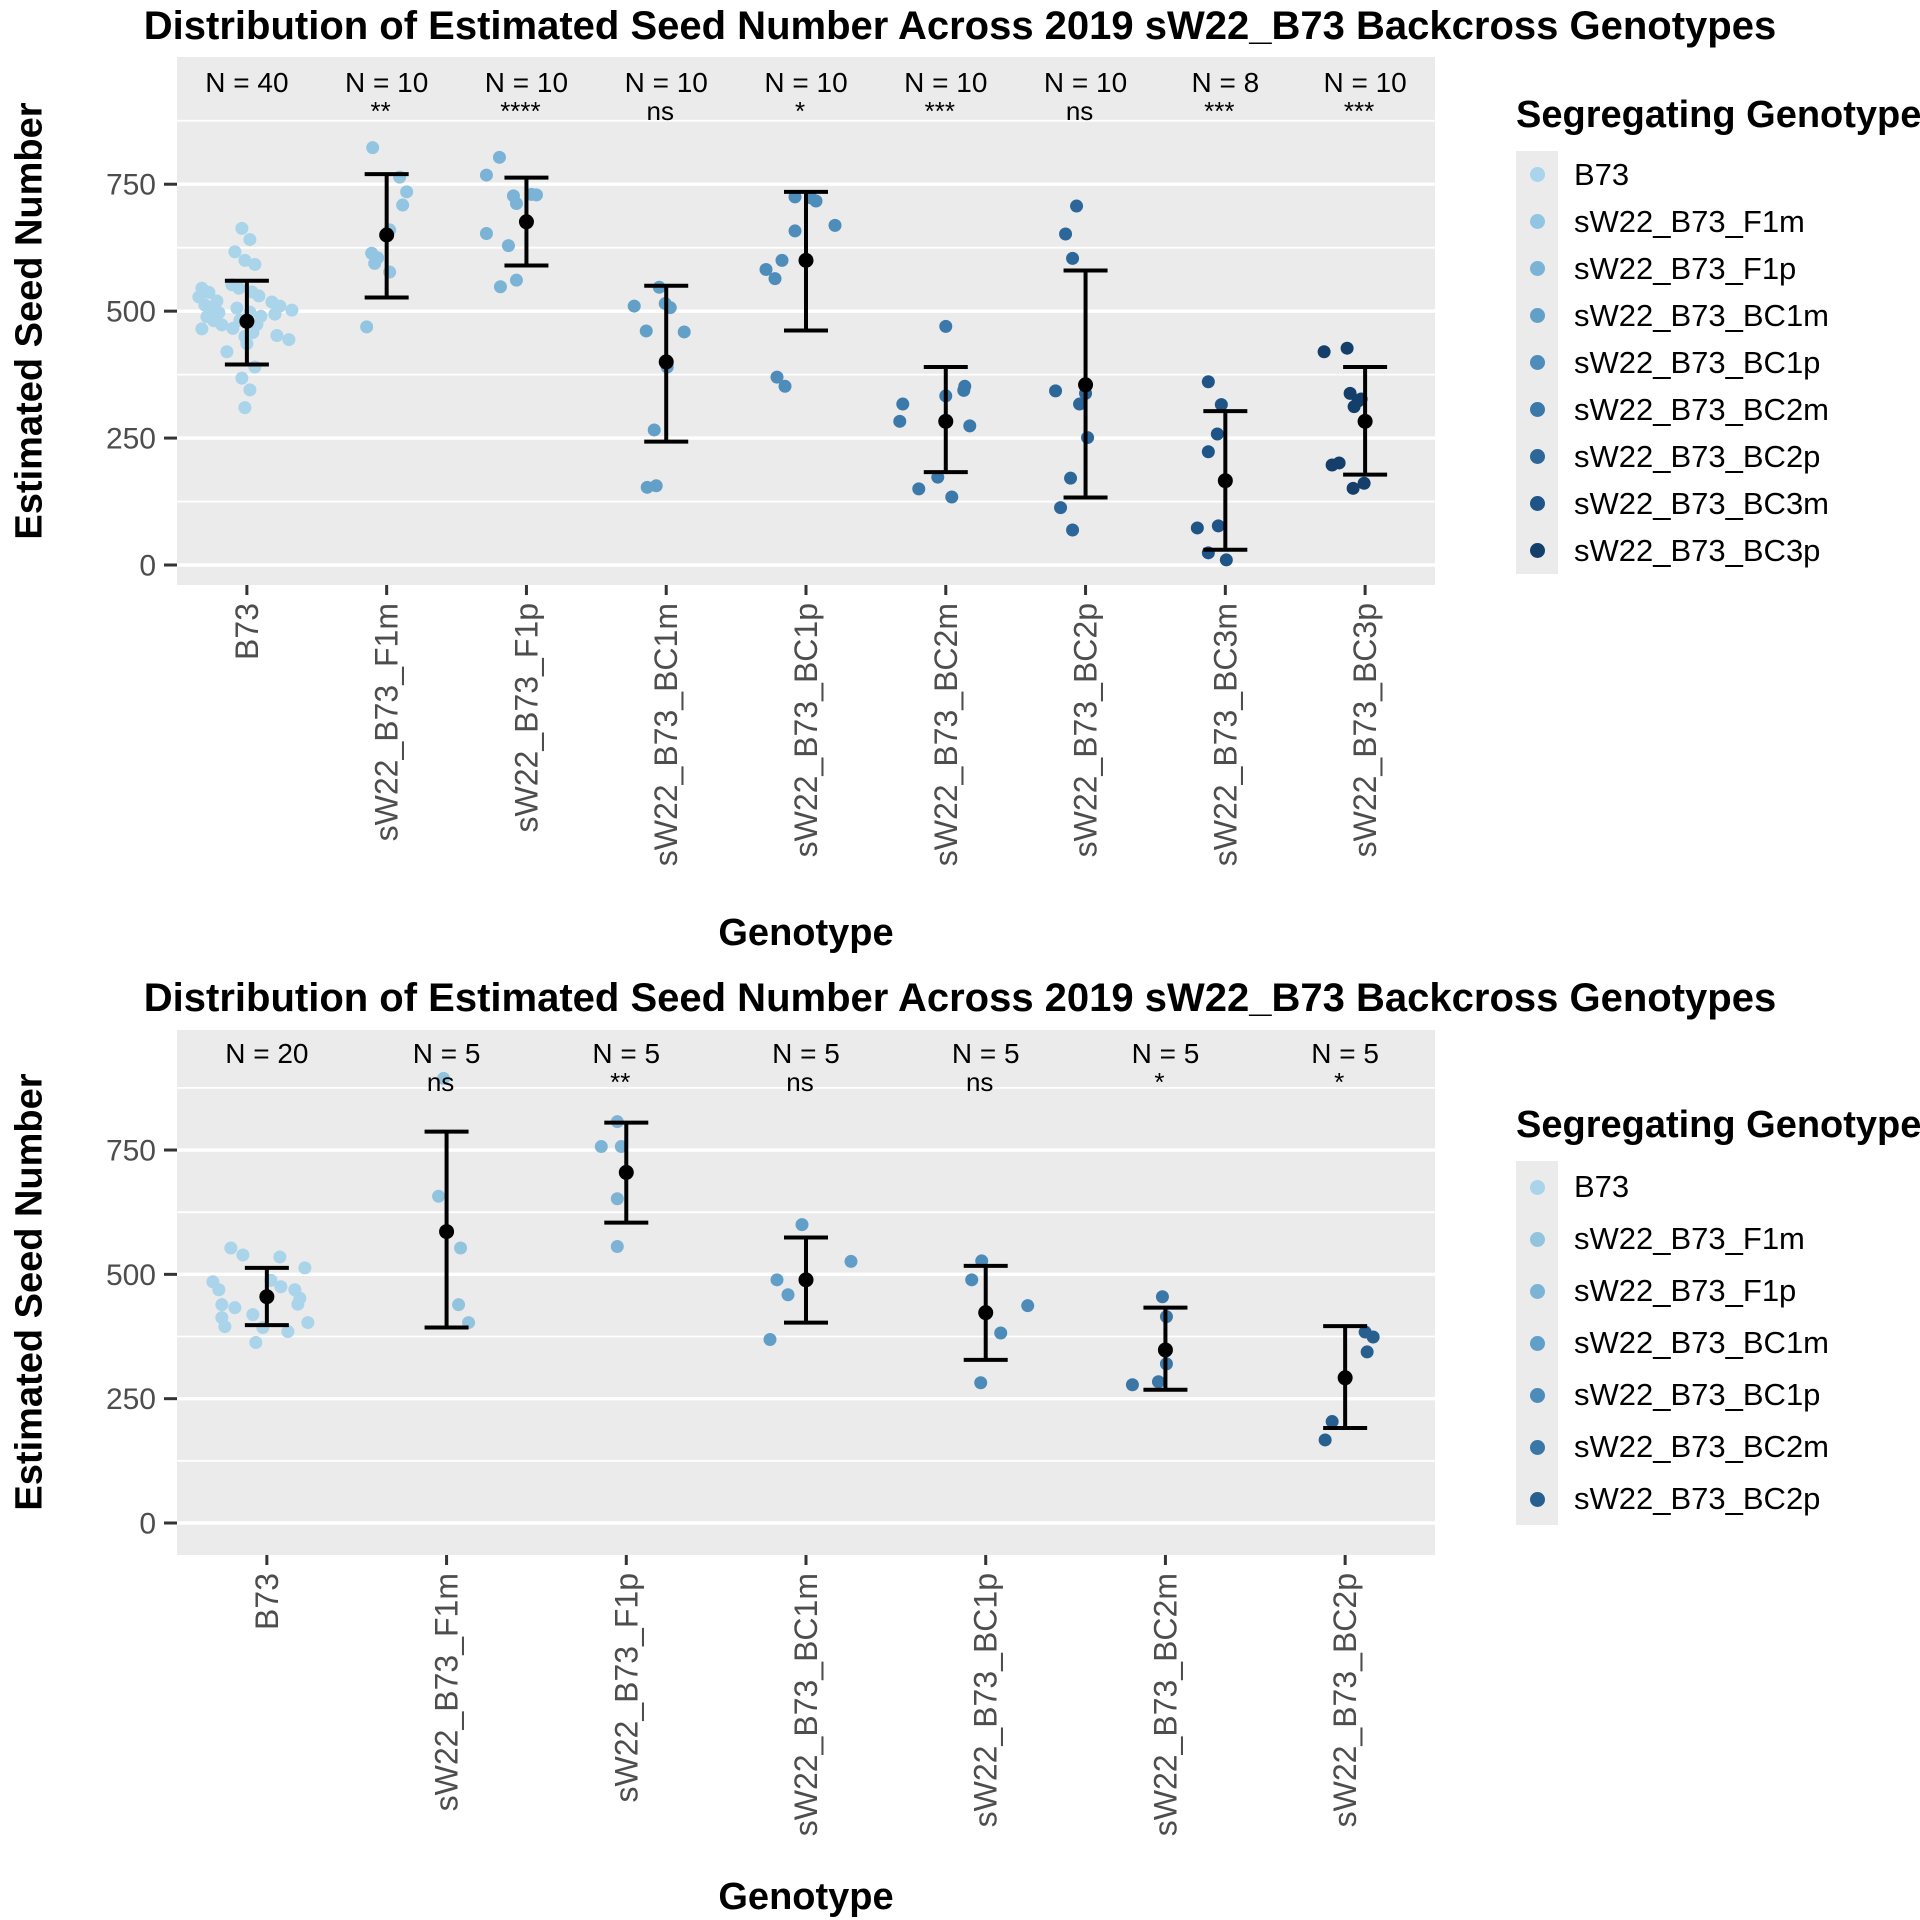  What do you see at coordinates (1697, 550) in the screenshot?
I see `legend-label: sW22_B73_BC3p` at bounding box center [1697, 550].